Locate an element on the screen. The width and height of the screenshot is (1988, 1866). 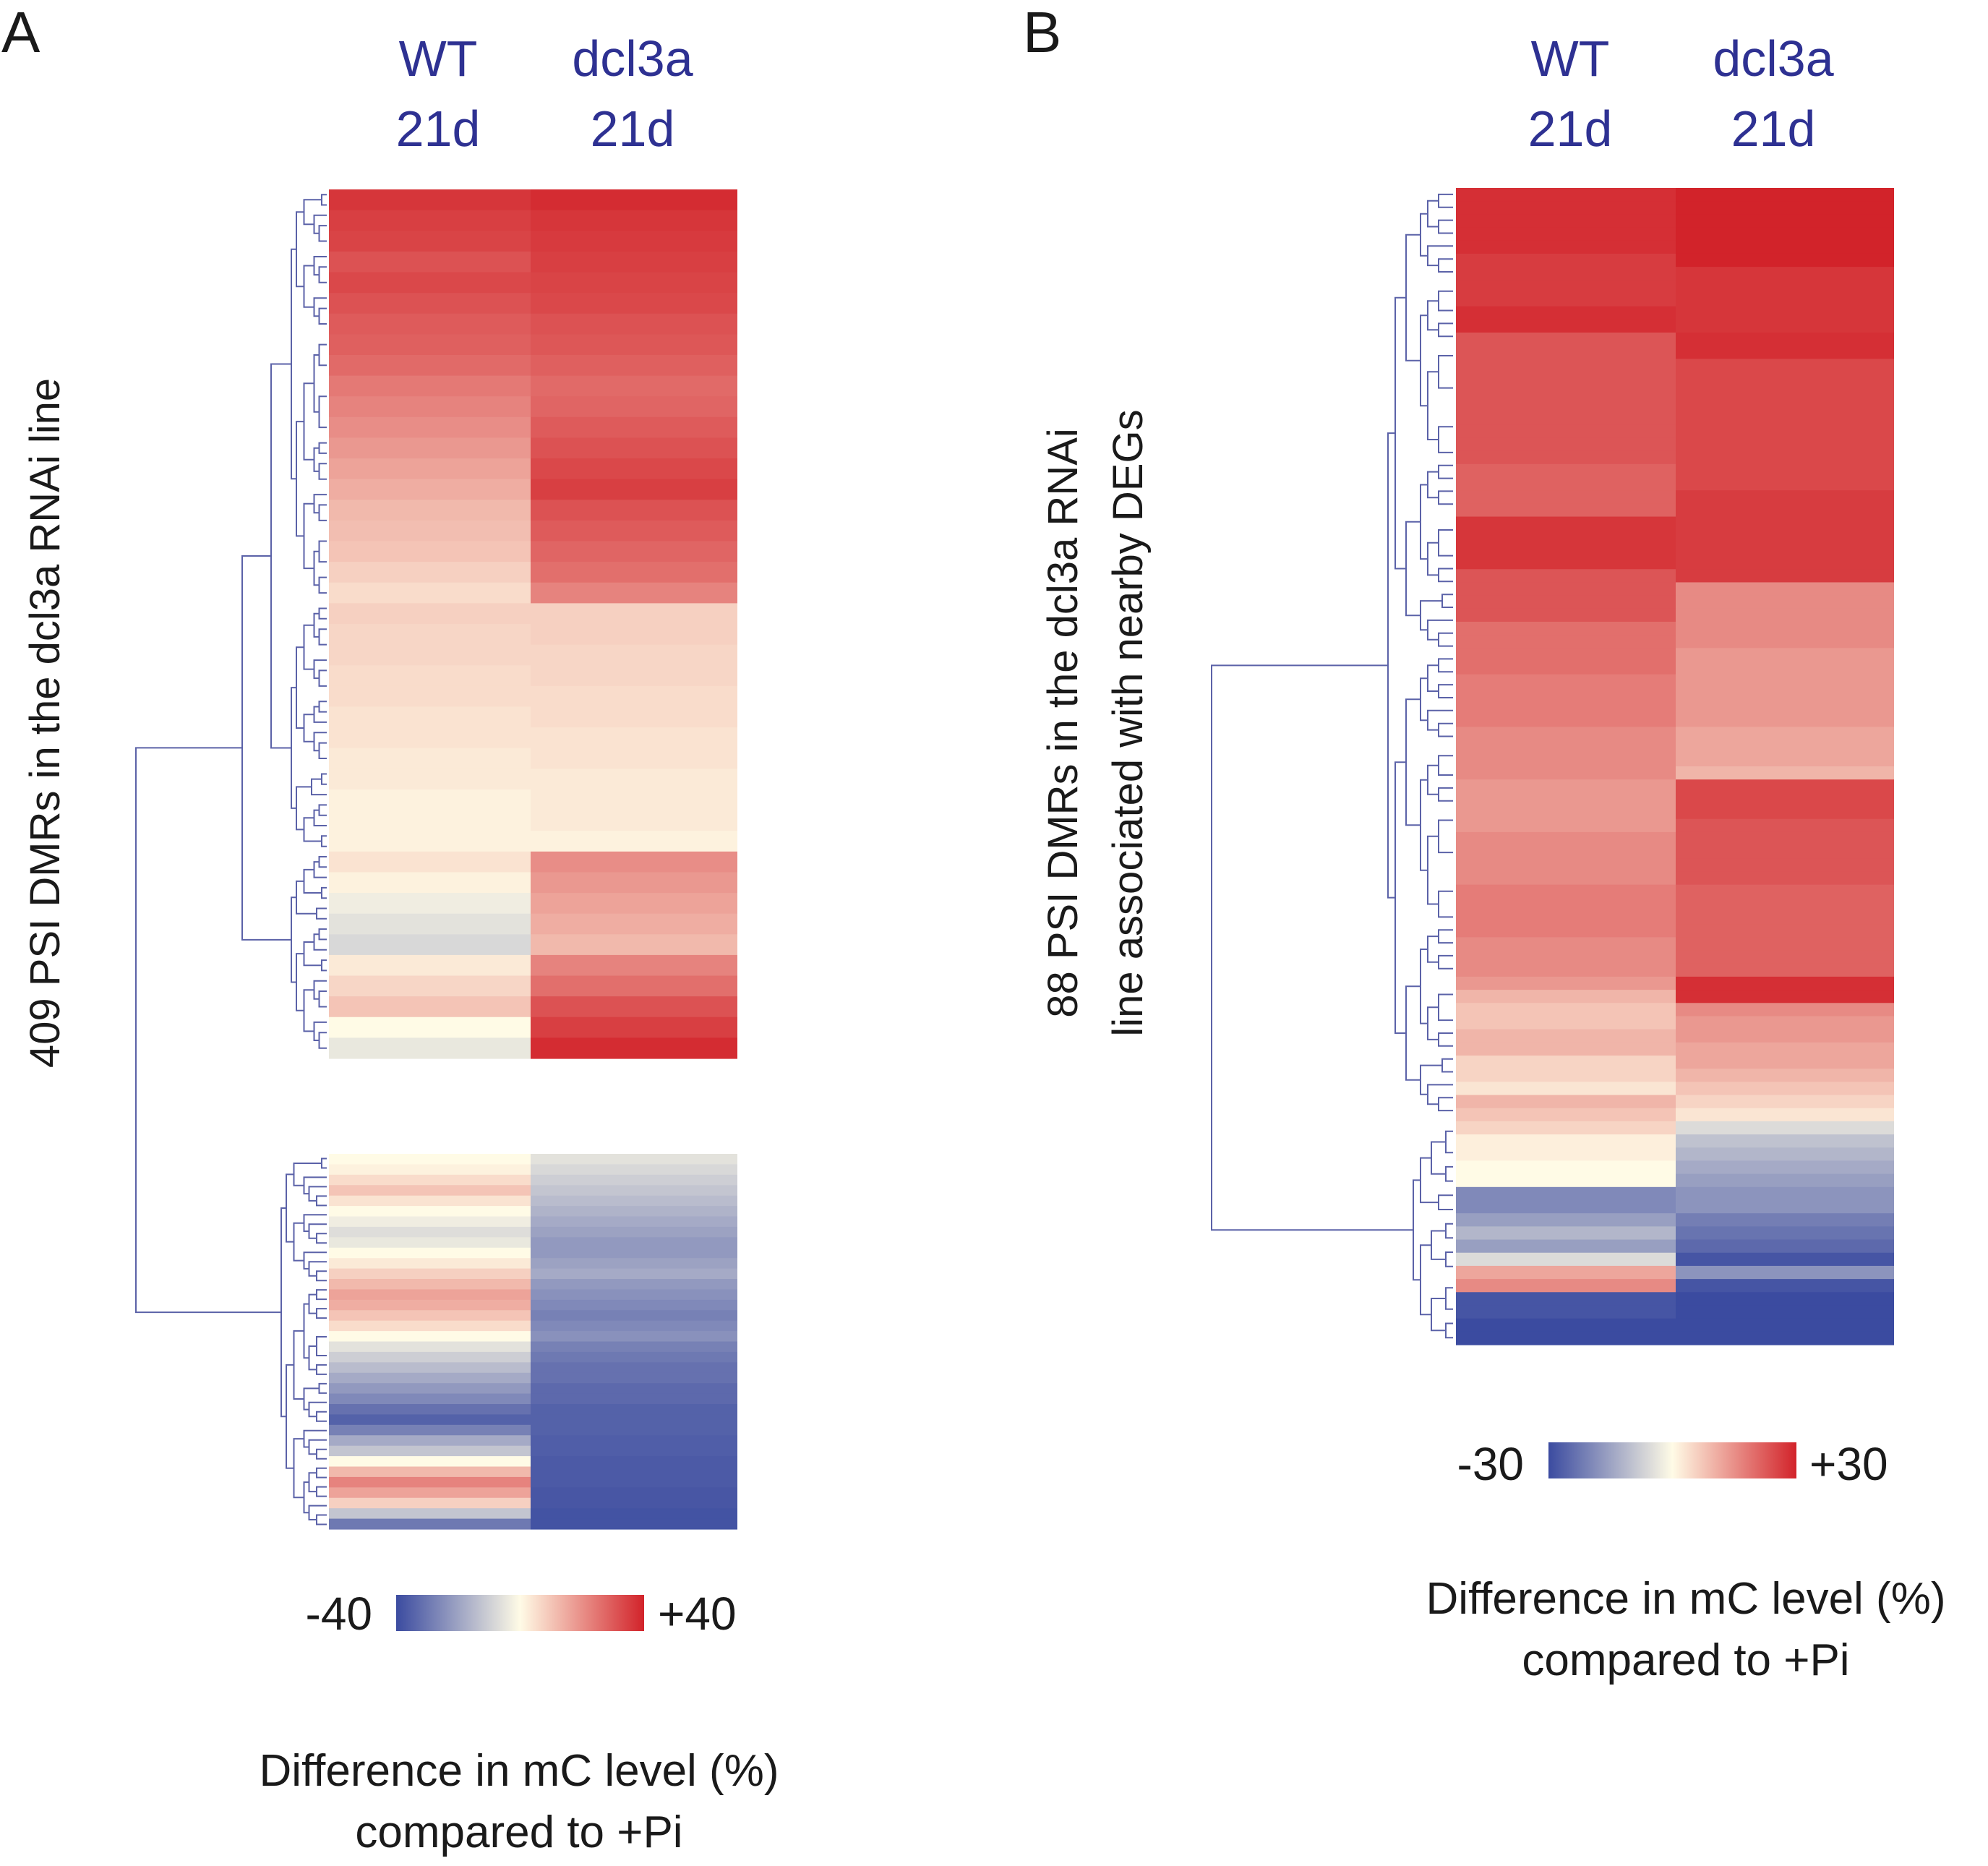
panel-b-col1-label: WT is located at coordinates (1570, 59).